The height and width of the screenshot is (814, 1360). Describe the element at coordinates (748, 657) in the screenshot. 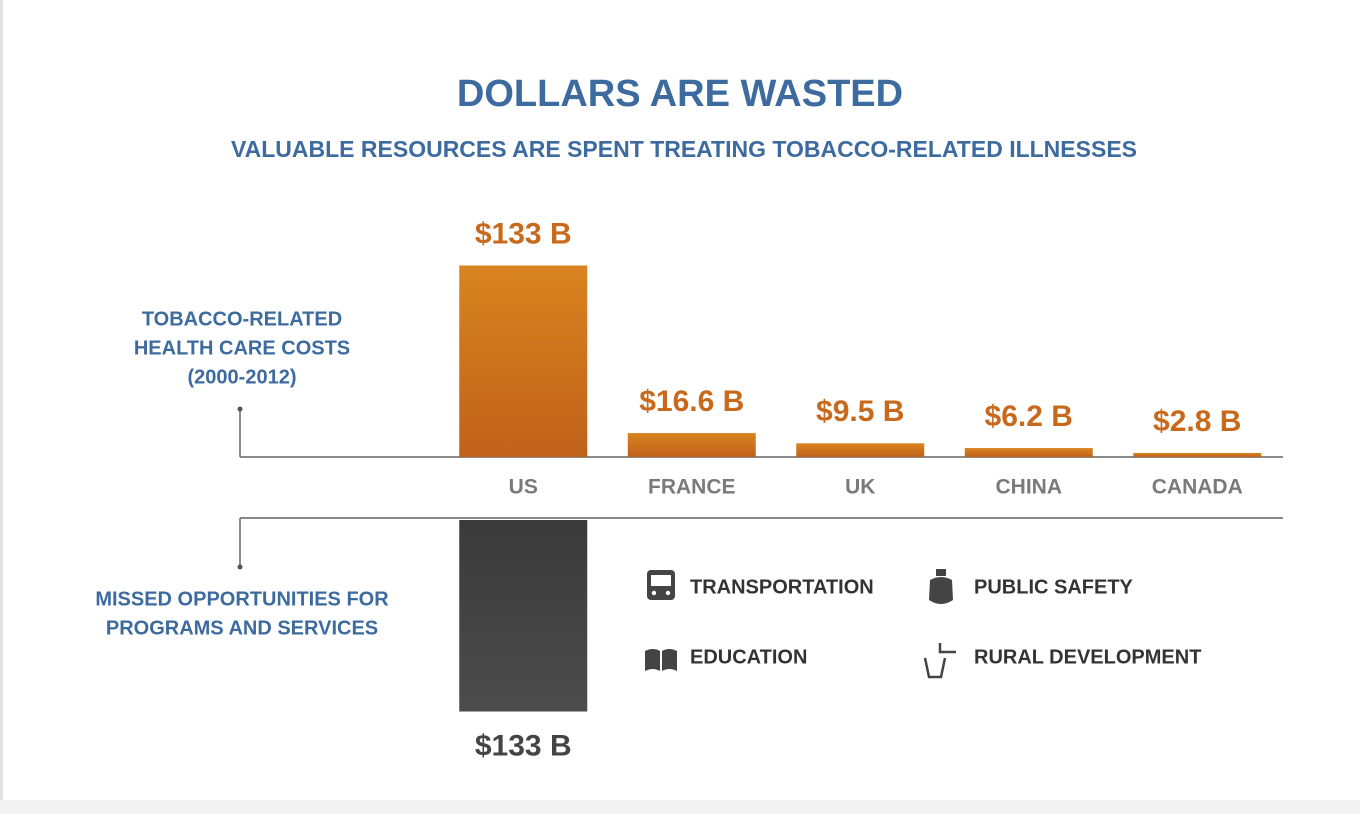

I see `item-label: EDUCATION` at that location.